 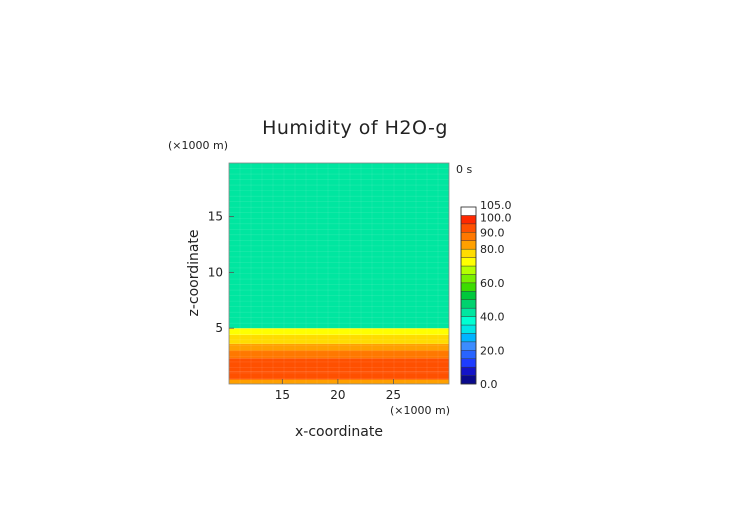 I want to click on x-axis-label: x-coordinate, so click(x=339, y=432).